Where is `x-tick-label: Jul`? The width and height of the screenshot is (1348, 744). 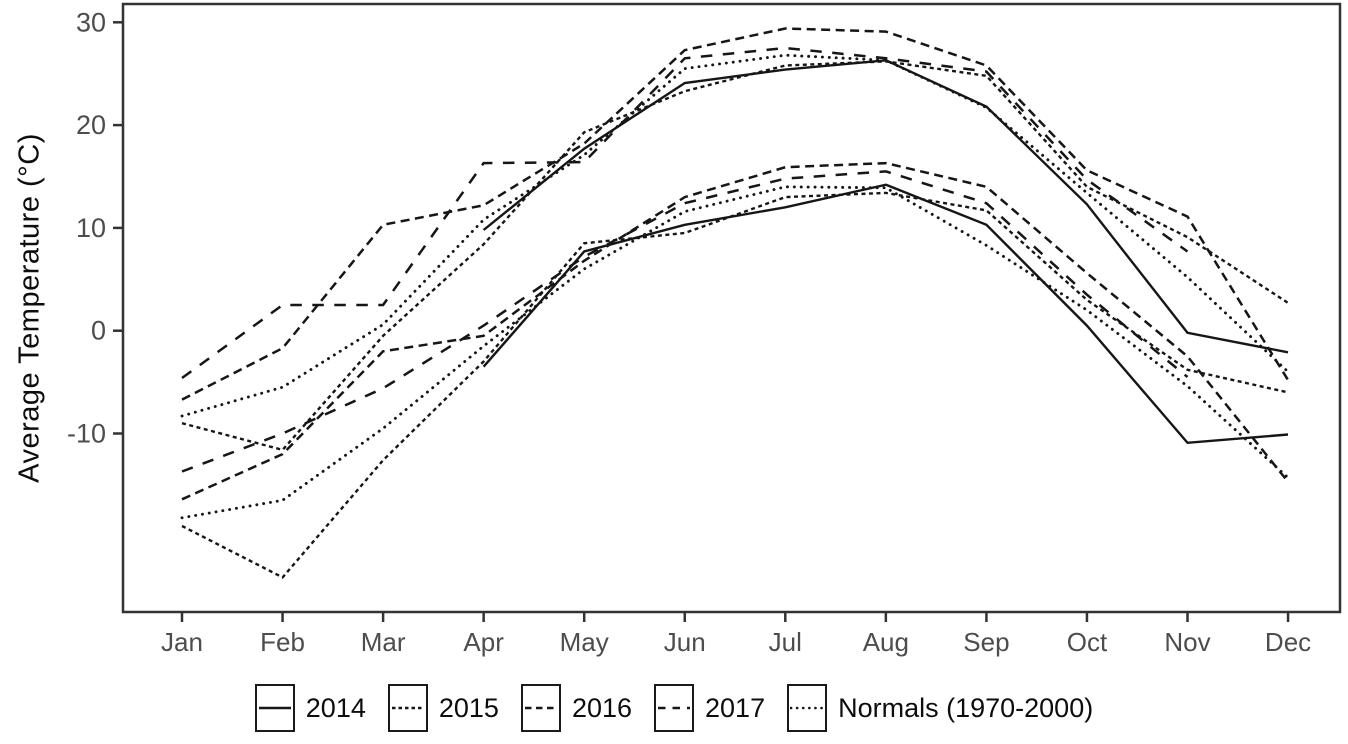
x-tick-label: Jul is located at coordinates (785, 642).